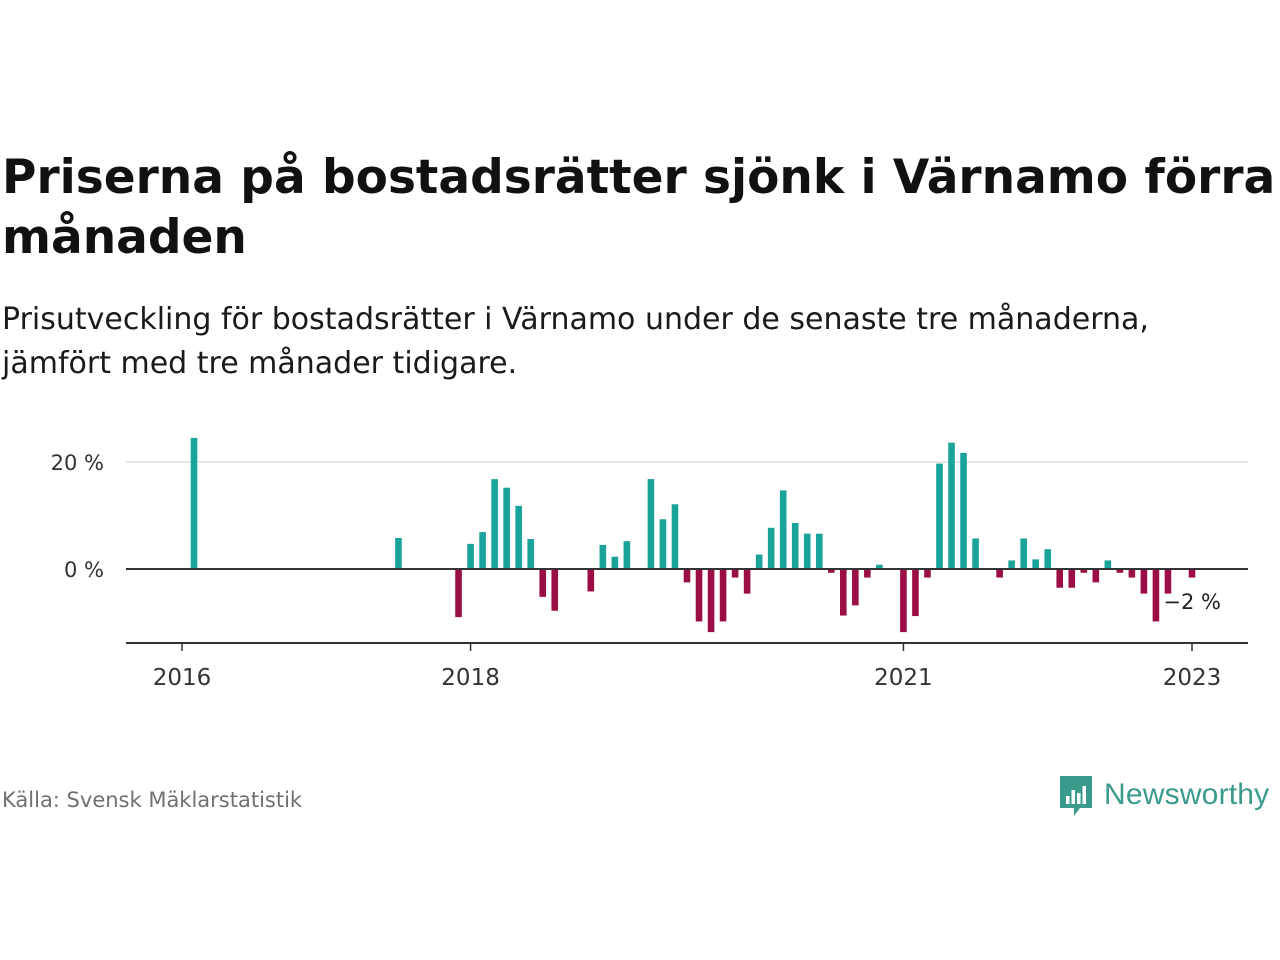 The width and height of the screenshot is (1280, 960). Describe the element at coordinates (84, 570) in the screenshot. I see `y-tick-label-0: 0 %` at that location.